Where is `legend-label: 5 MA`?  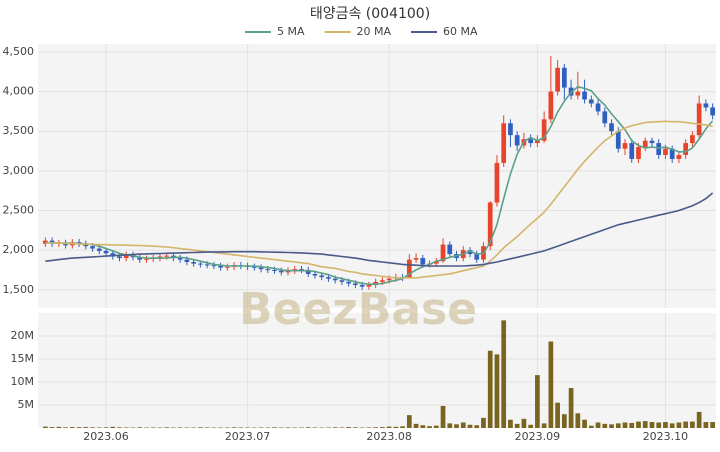 legend-label: 5 MA is located at coordinates (291, 31).